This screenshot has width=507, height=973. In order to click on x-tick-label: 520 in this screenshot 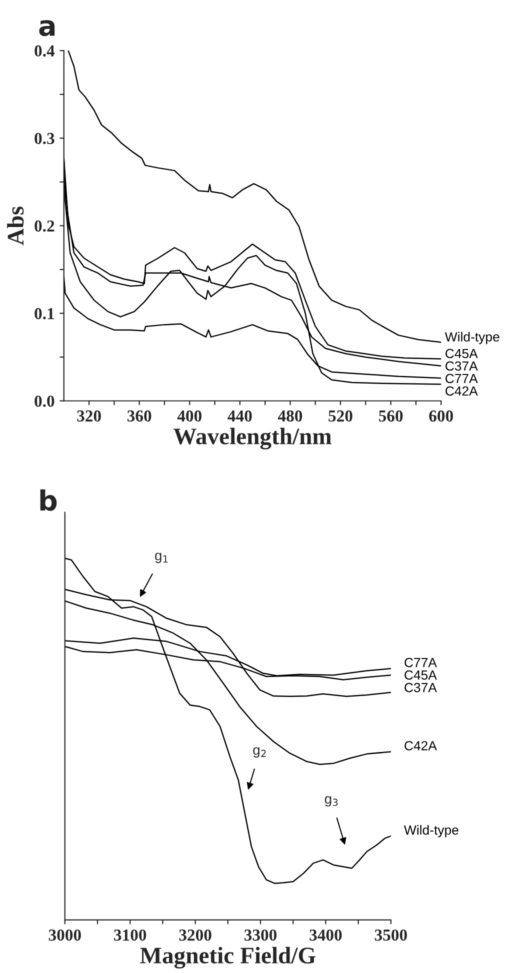, I will do `click(340, 416)`.